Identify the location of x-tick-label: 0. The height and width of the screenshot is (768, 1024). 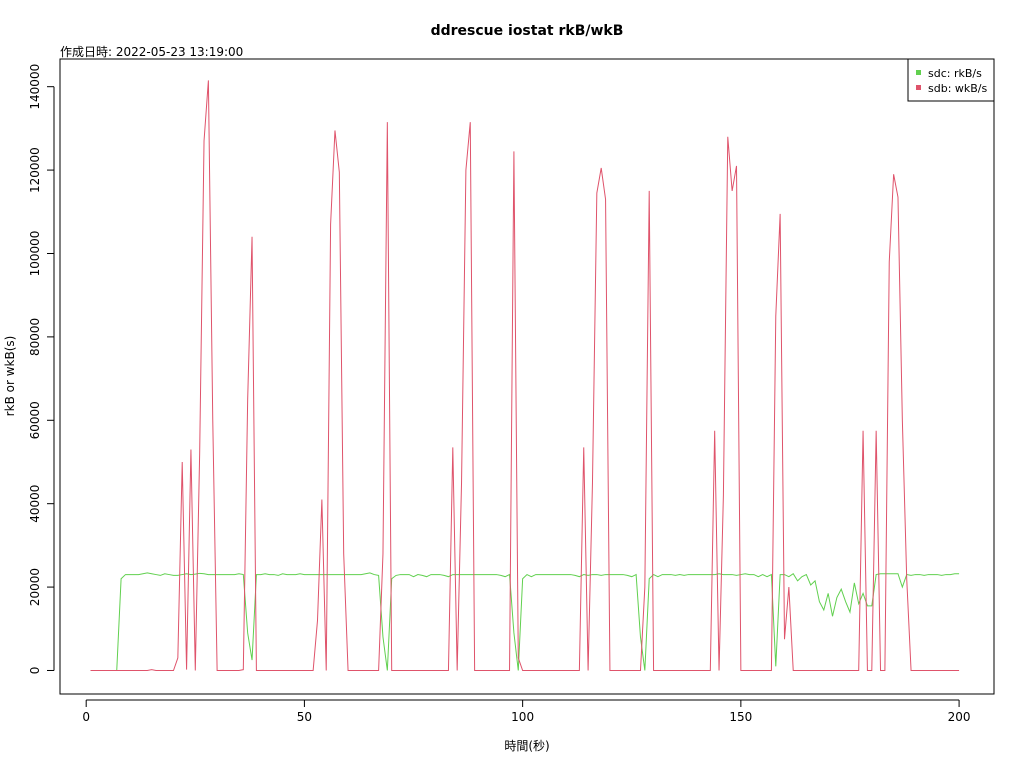
(86, 717).